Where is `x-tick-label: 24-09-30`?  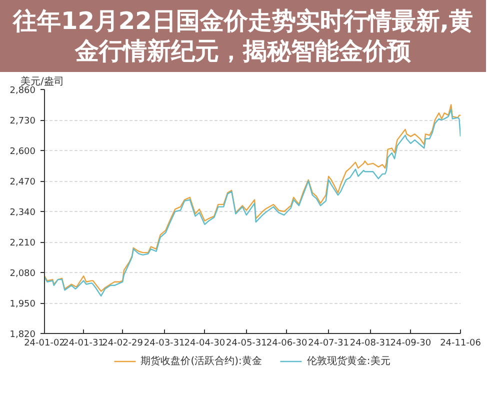
x-tick-label: 24-09-30 is located at coordinates (411, 343).